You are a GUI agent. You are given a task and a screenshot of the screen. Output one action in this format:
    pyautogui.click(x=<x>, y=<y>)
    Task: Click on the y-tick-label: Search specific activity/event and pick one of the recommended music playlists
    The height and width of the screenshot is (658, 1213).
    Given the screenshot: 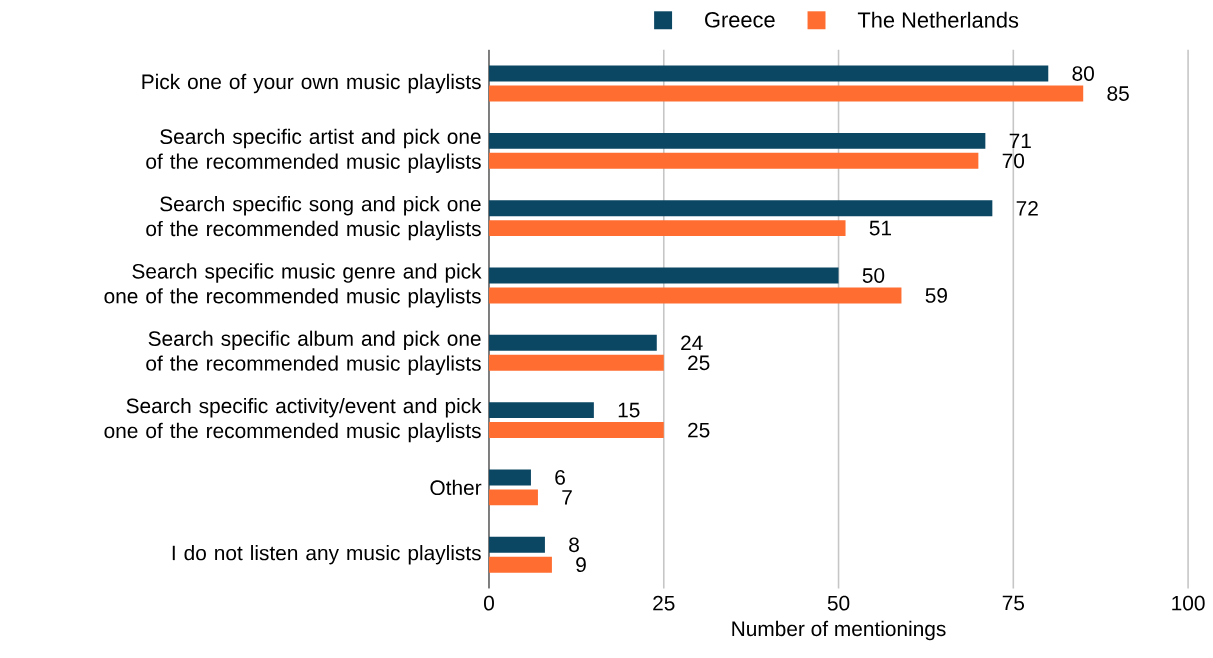 What is the action you would take?
    pyautogui.click(x=293, y=420)
    